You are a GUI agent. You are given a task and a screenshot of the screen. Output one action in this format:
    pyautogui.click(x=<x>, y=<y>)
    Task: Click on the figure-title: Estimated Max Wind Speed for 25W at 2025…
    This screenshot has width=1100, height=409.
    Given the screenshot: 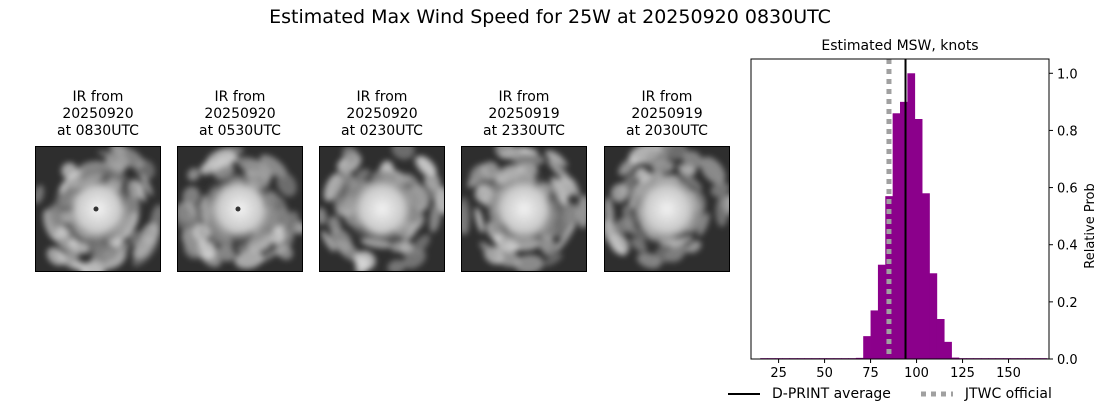 What is the action you would take?
    pyautogui.click(x=550, y=17)
    